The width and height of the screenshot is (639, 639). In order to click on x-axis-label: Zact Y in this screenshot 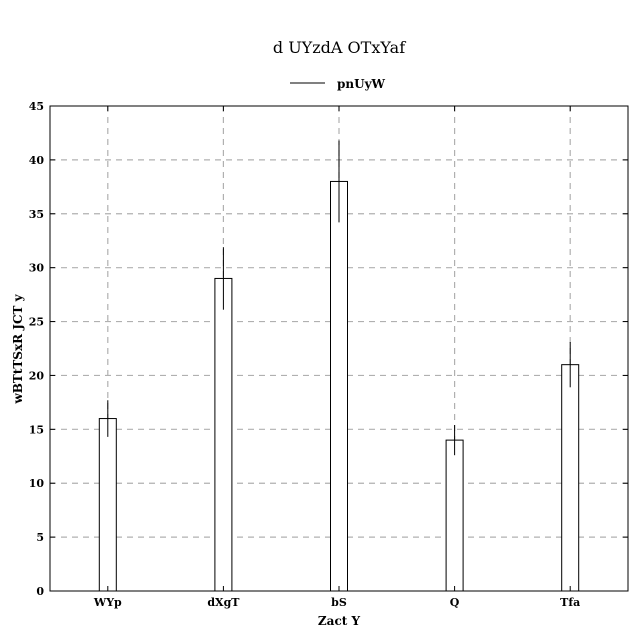, I will do `click(339, 621)`.